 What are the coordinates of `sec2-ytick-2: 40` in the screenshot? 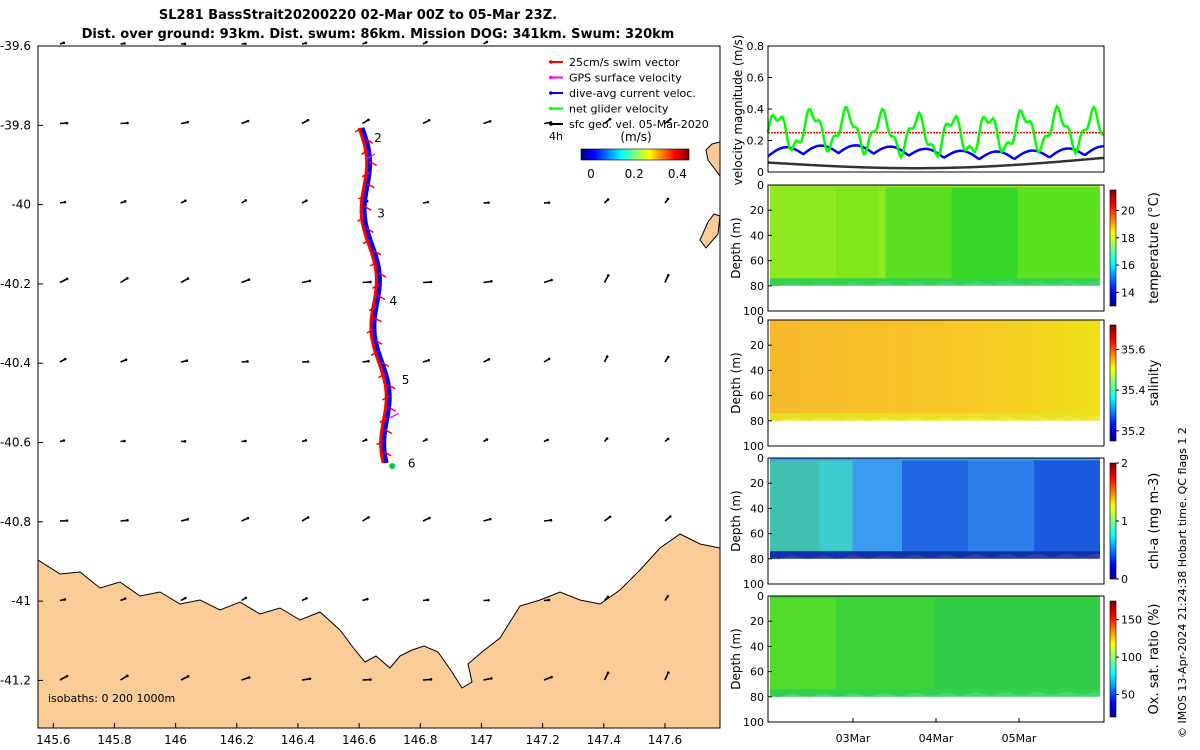 It's located at (757, 508).